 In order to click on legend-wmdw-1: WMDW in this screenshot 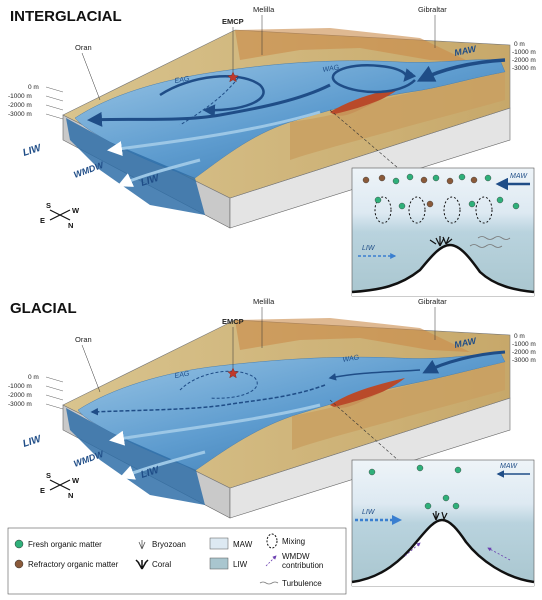, I will do `click(296, 556)`.